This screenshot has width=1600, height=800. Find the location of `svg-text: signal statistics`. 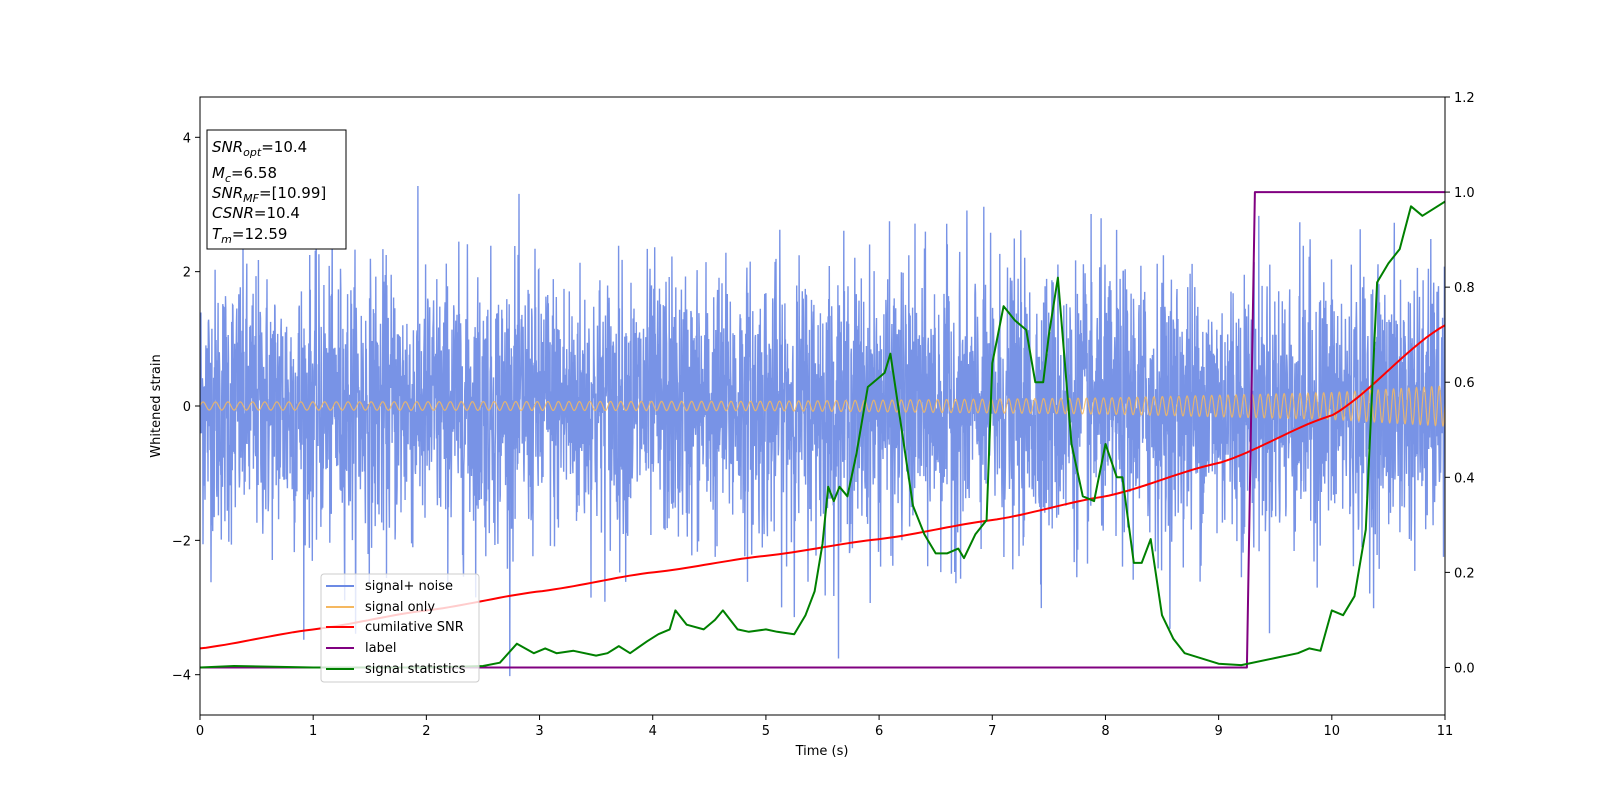

svg-text: signal statistics is located at coordinates (415, 669).